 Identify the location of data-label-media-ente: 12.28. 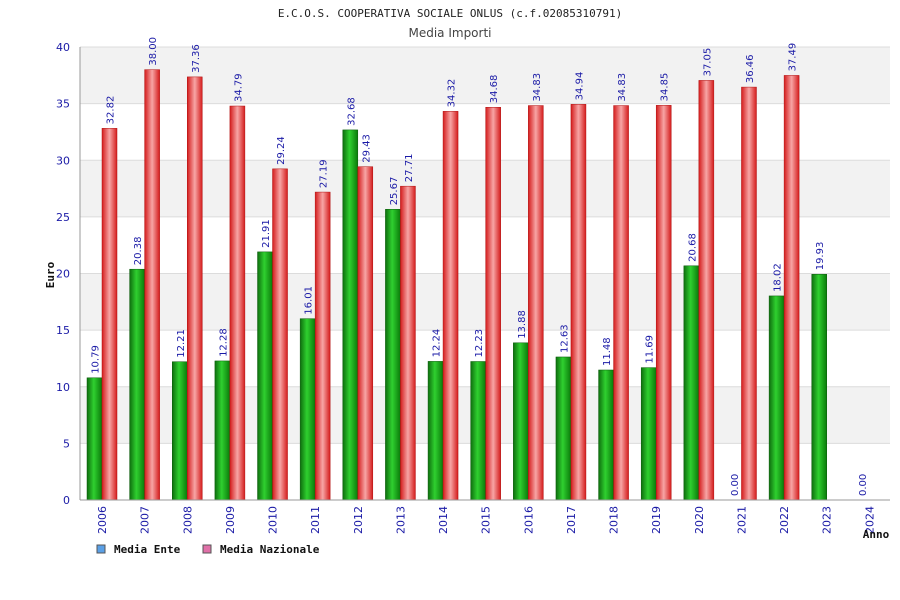
(223, 342).